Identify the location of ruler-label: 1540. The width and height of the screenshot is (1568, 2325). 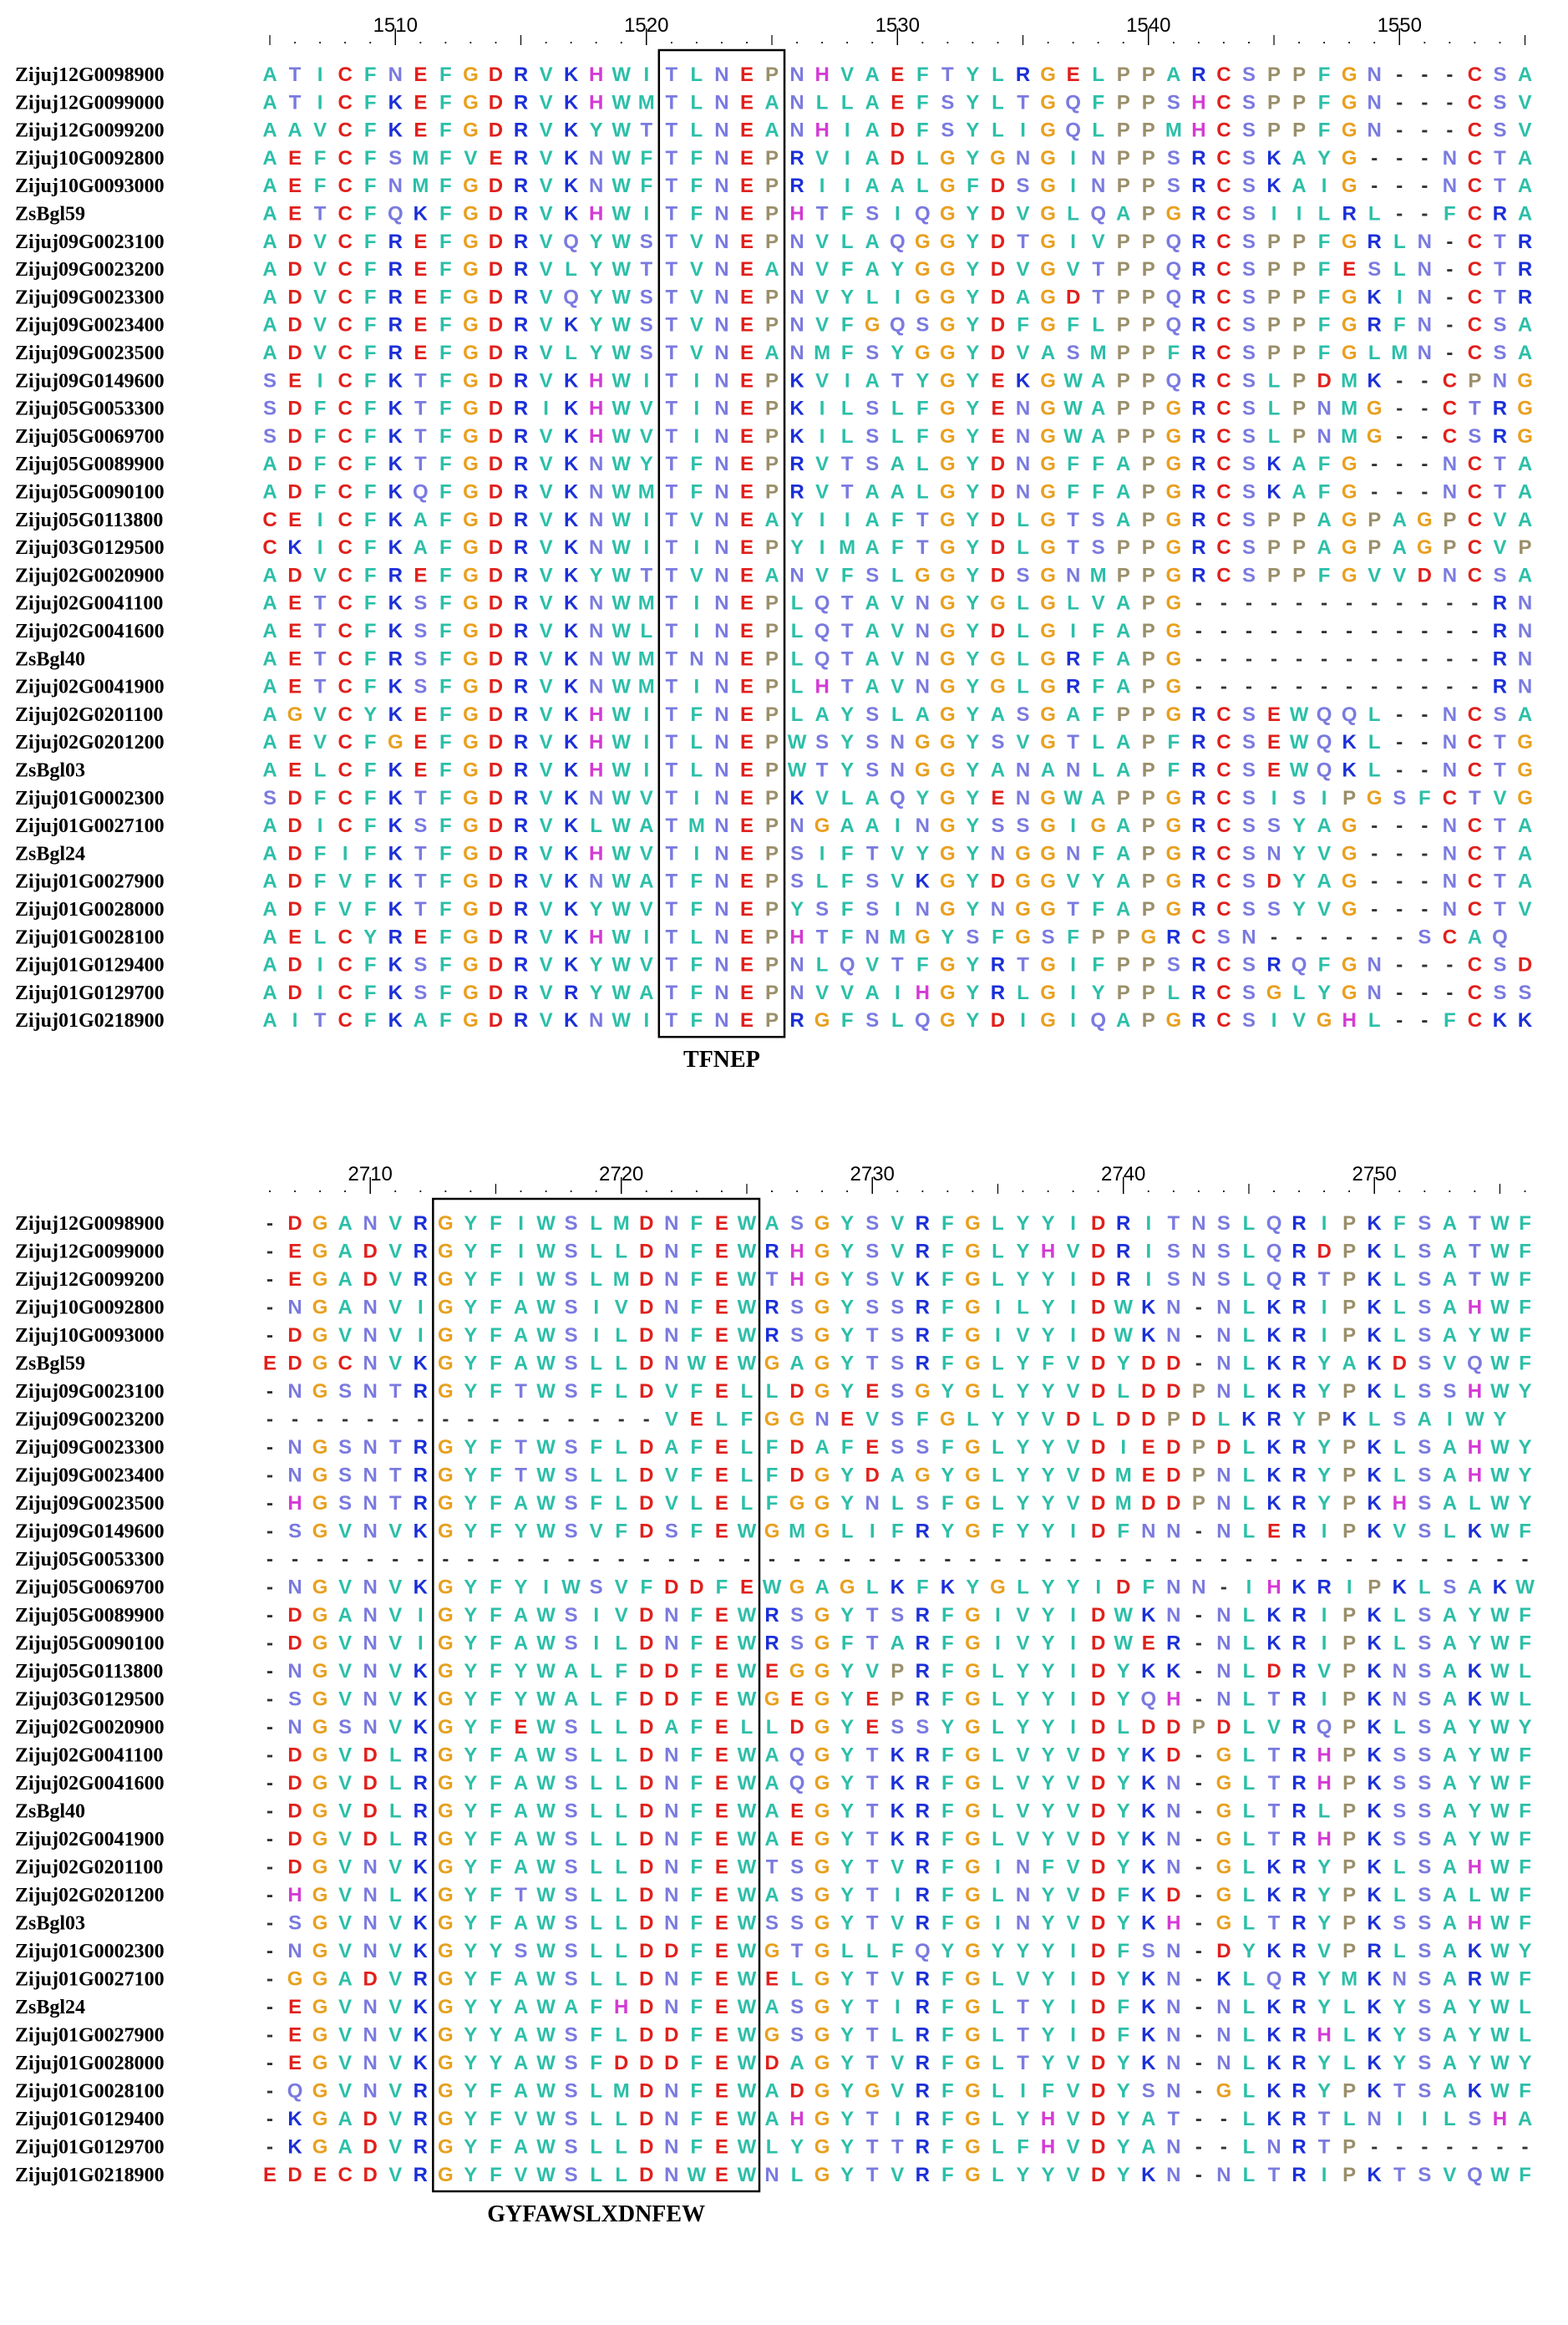
(1148, 25).